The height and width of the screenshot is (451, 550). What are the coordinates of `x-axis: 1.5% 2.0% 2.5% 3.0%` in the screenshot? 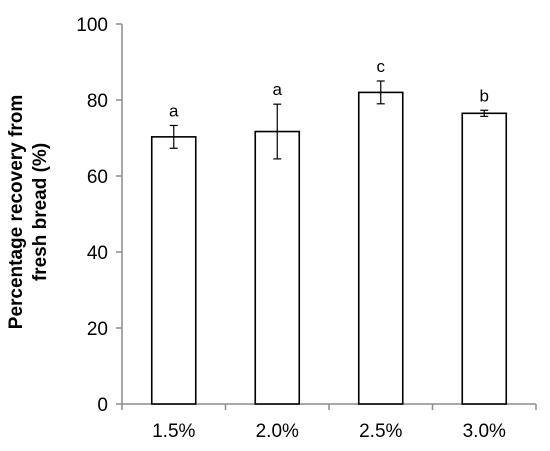 It's located at (329, 422).